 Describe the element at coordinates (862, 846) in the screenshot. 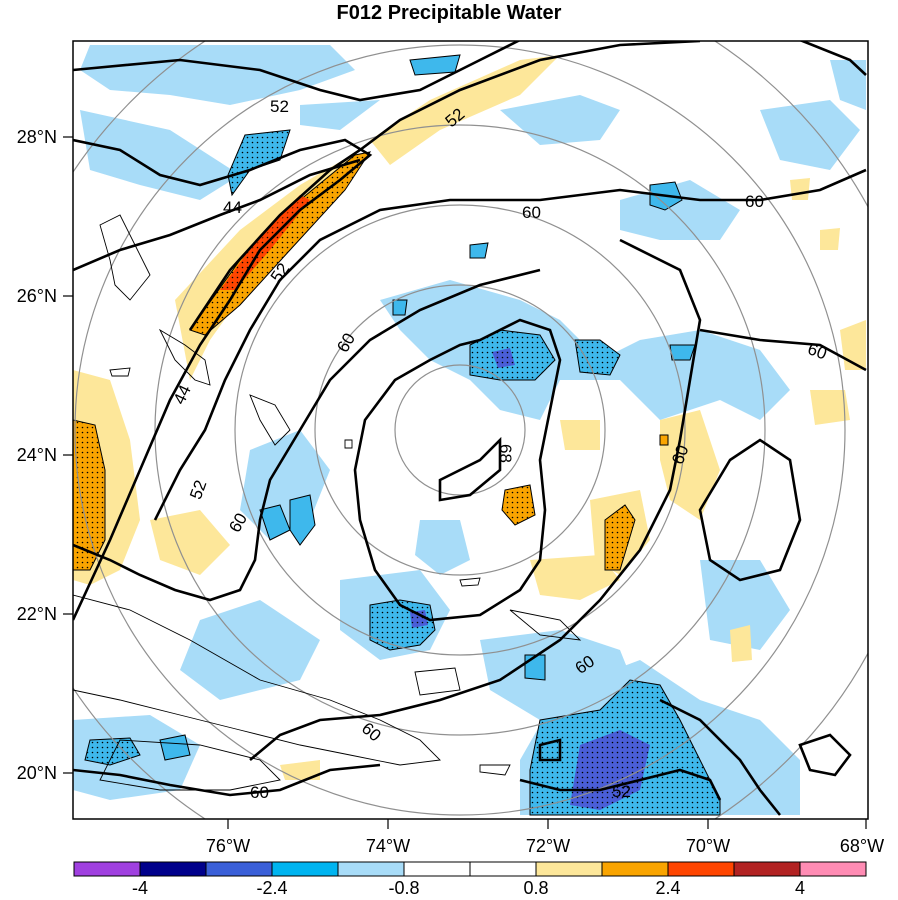

I see `lon-label: 68°W` at that location.